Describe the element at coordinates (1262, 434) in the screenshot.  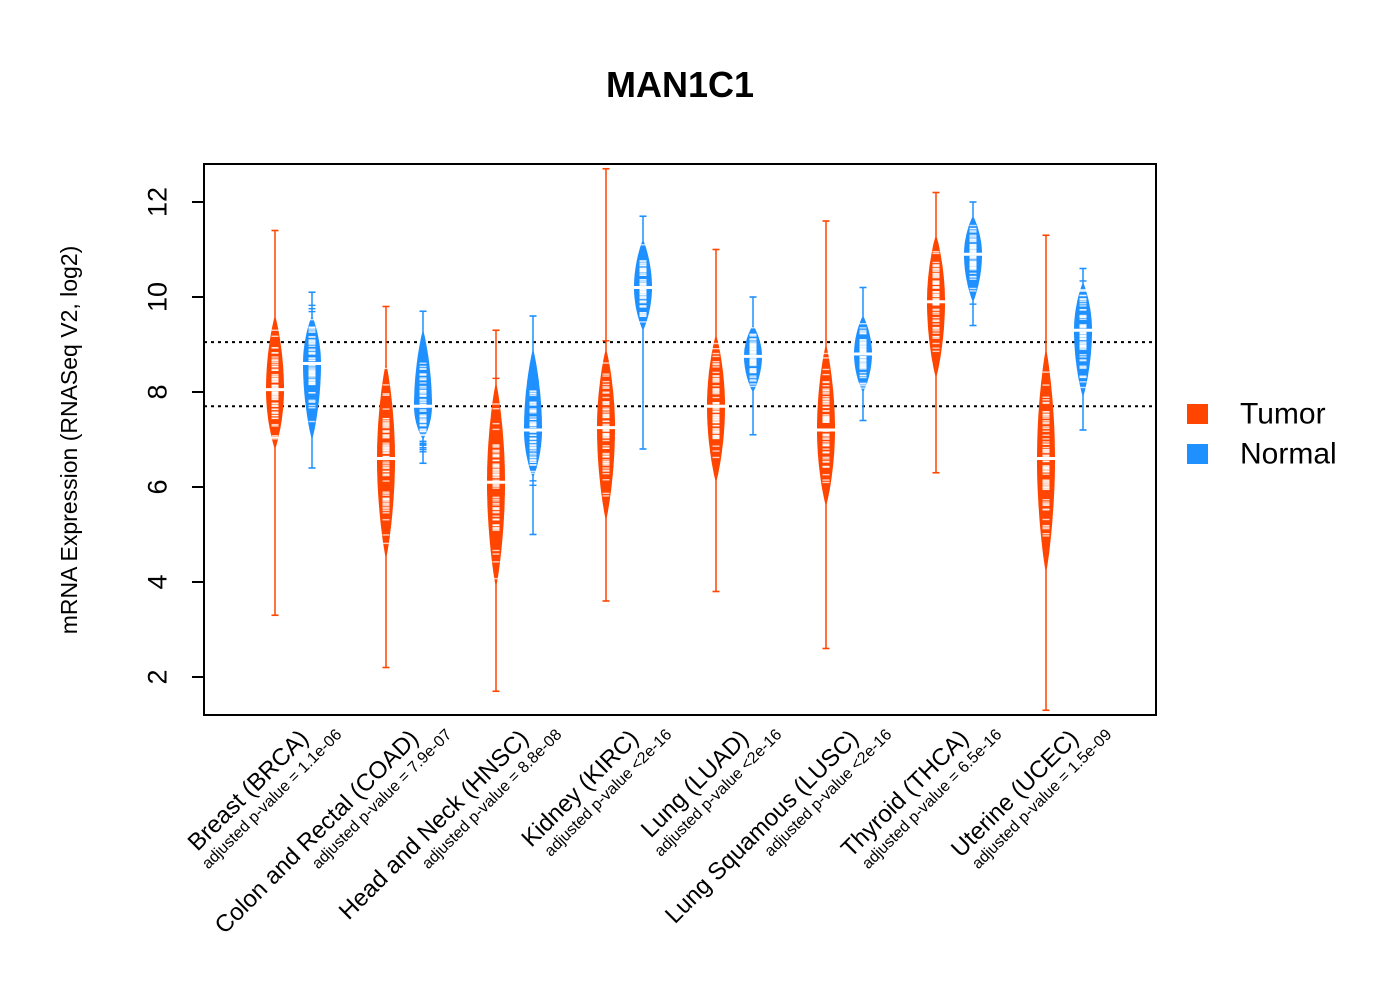
I see `legend: Tumor Normal` at that location.